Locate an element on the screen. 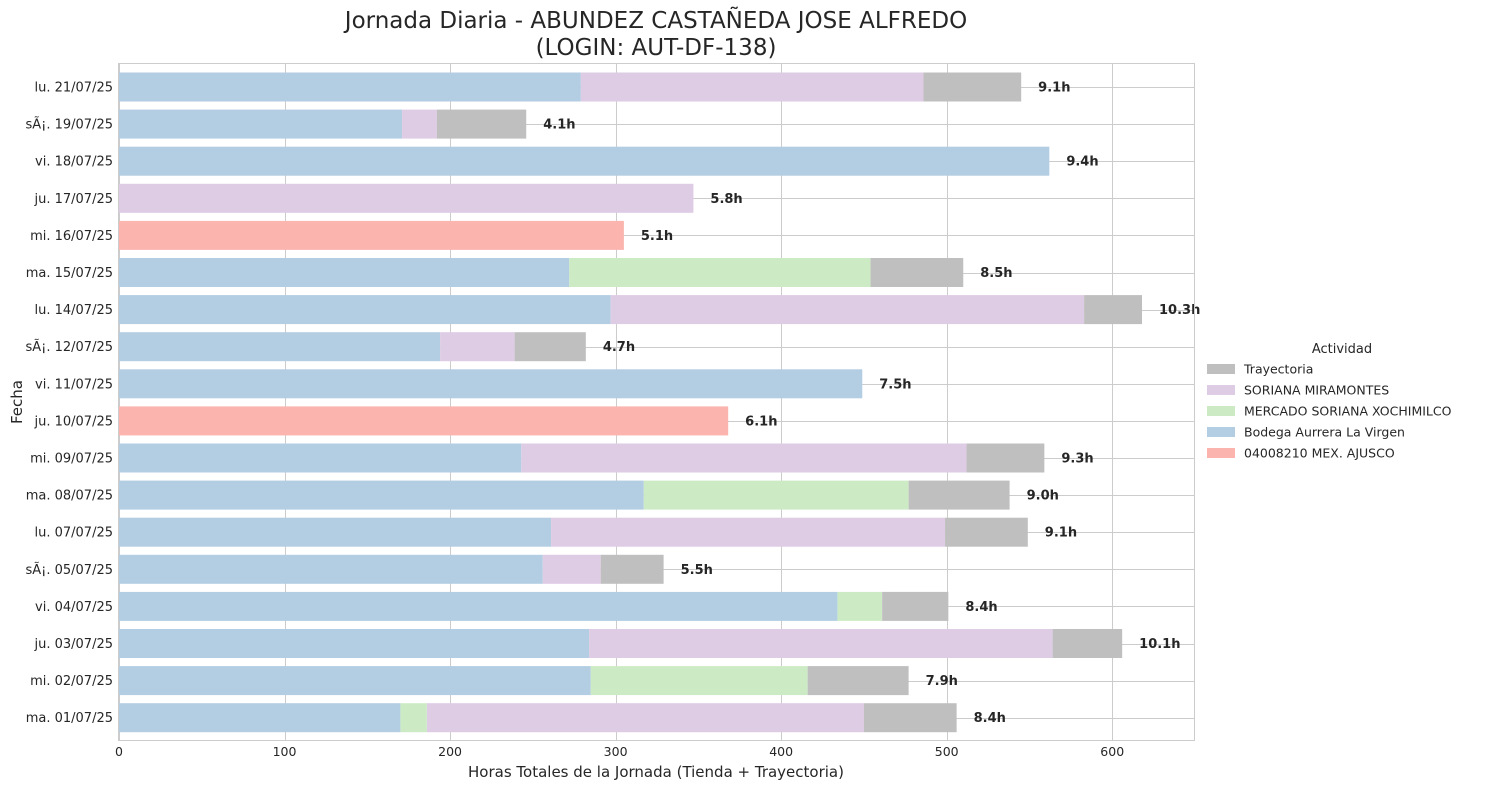 This screenshot has width=1489, height=790. y-tick-label: mi. 16/07/25 is located at coordinates (71, 236).